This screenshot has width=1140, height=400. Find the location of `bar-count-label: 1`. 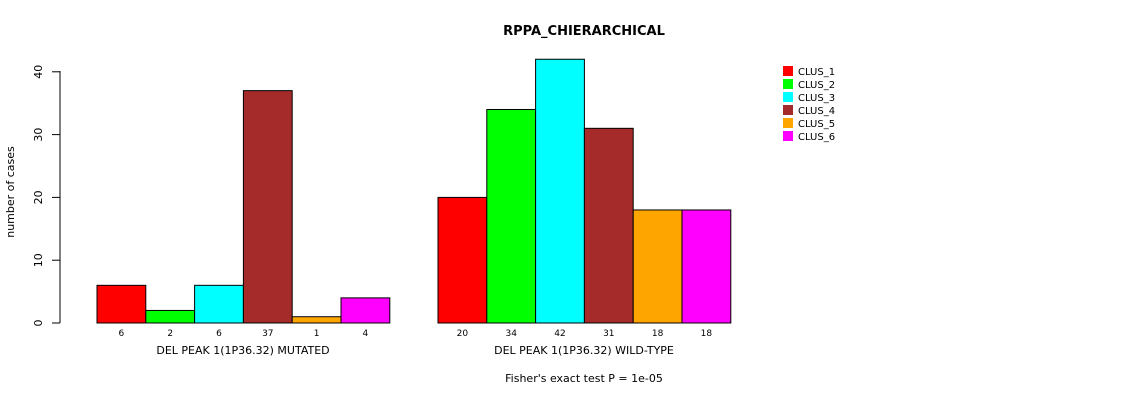

bar-count-label: 1 is located at coordinates (317, 334).